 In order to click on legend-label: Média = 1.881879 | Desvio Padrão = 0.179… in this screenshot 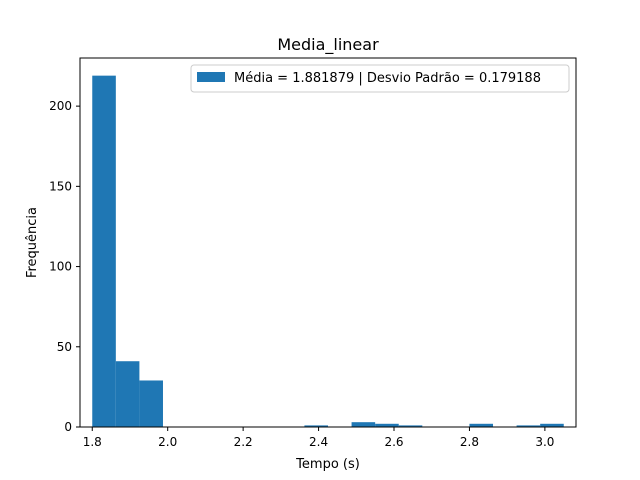, I will do `click(387, 78)`.